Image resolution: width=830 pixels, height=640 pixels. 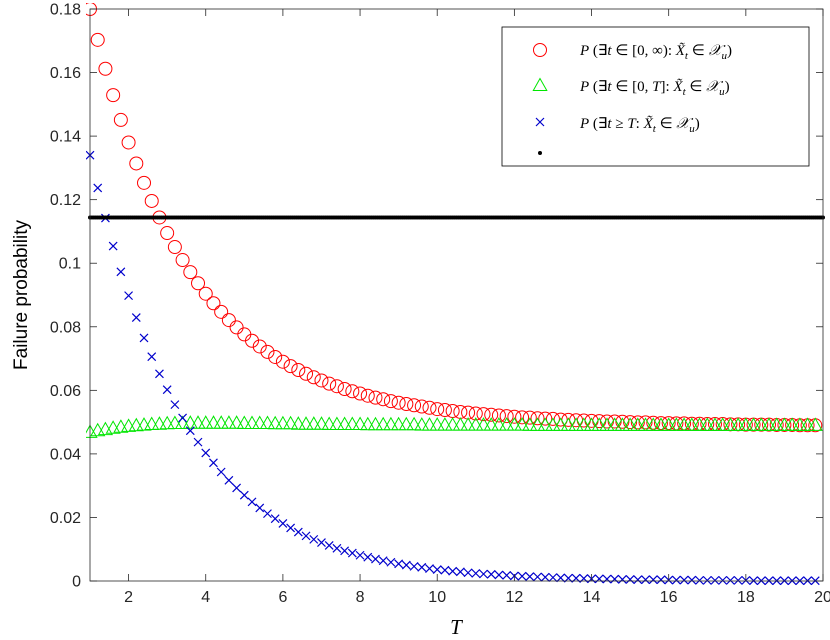 I want to click on y-axis-label: Failure probability, so click(x=21, y=295).